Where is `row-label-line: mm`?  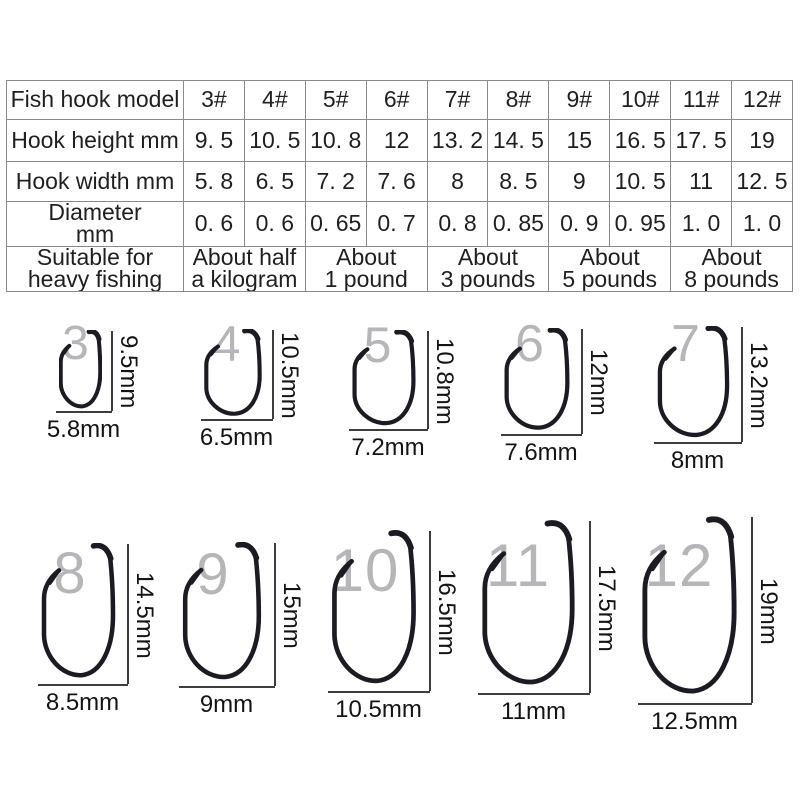
row-label-line: mm is located at coordinates (95, 233).